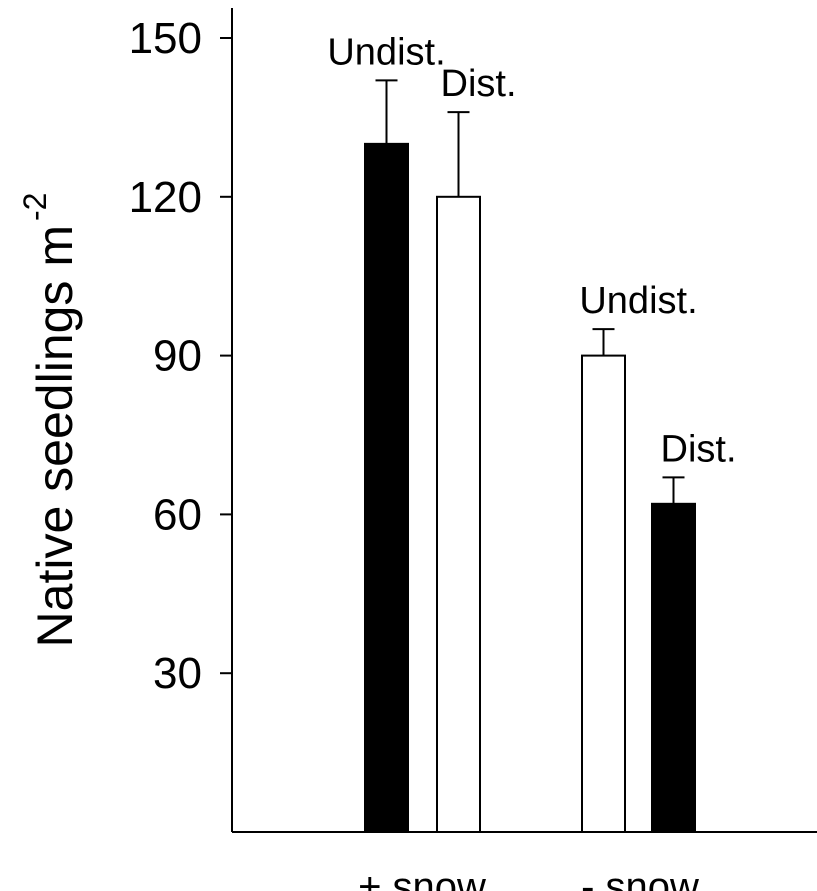 The width and height of the screenshot is (817, 891). Describe the element at coordinates (177, 673) in the screenshot. I see `y-tick-label: 30` at that location.